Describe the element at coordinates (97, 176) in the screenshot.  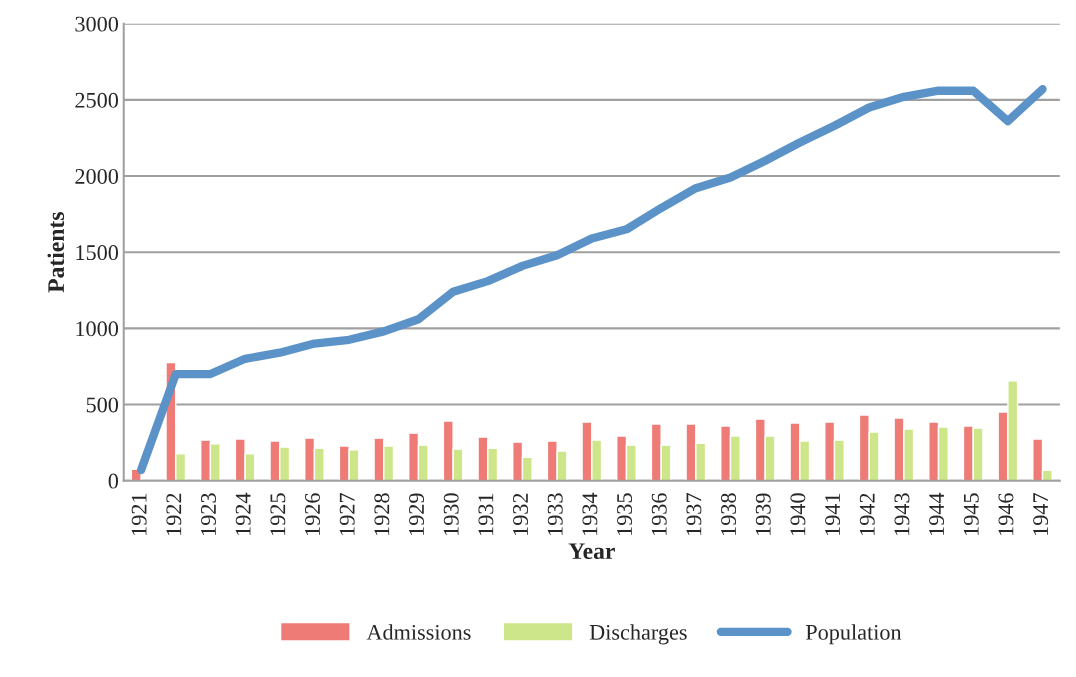
I see `y-tick-label: 2000` at that location.